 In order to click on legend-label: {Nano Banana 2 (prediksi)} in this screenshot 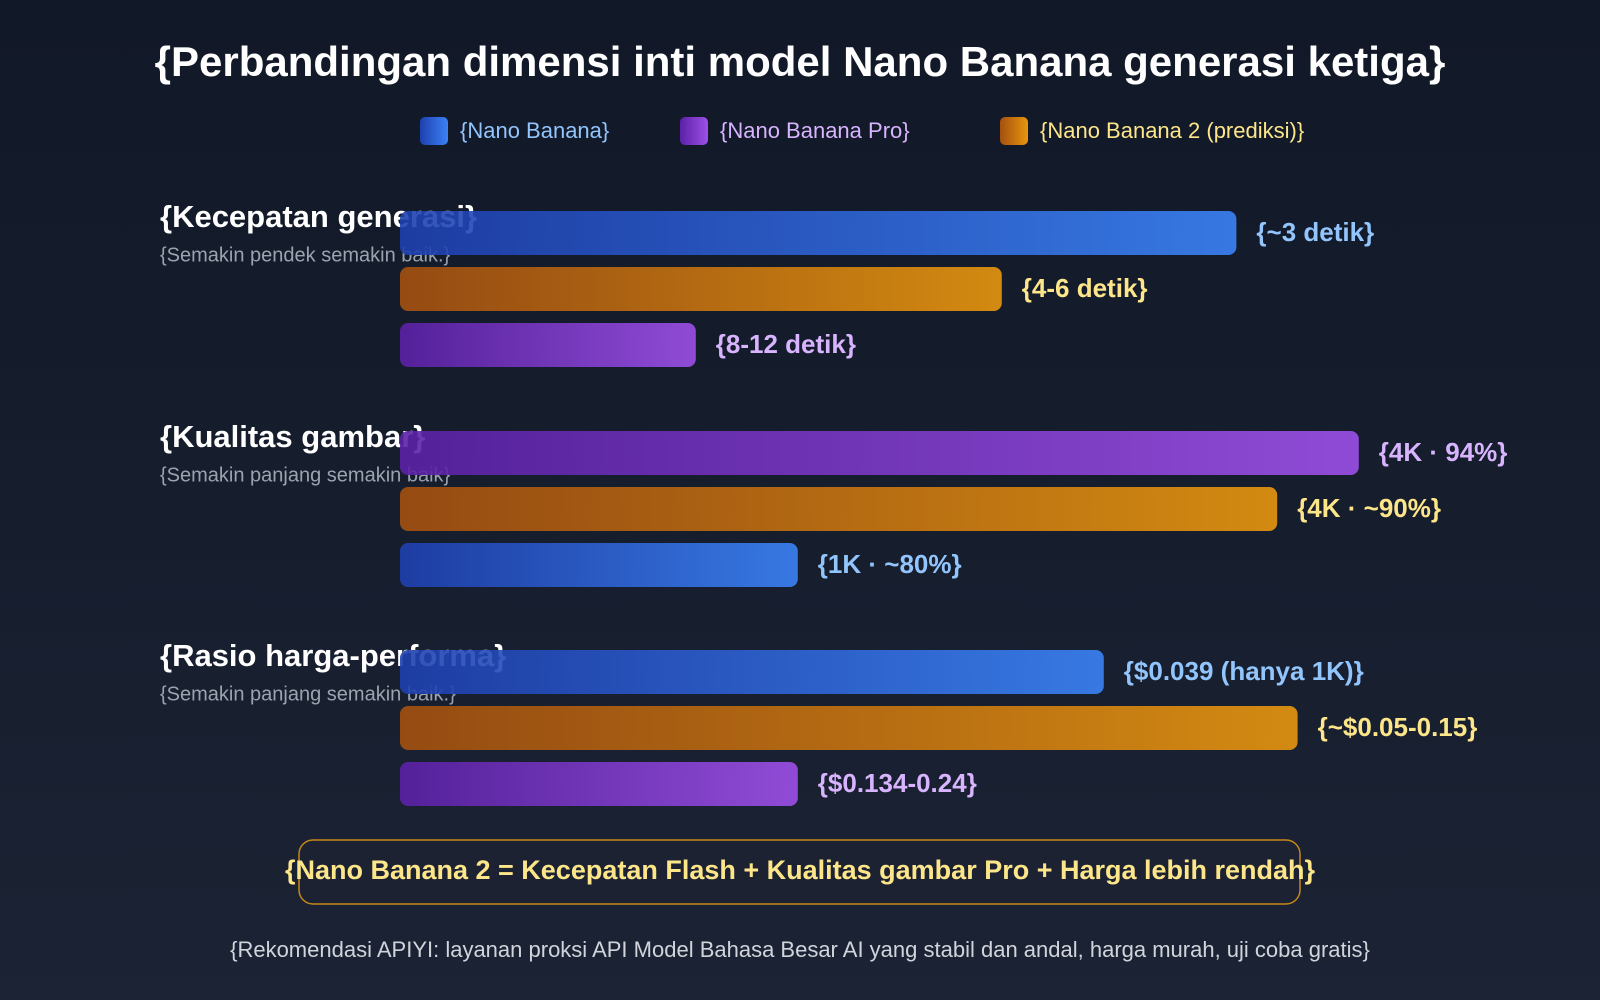, I will do `click(1172, 130)`.